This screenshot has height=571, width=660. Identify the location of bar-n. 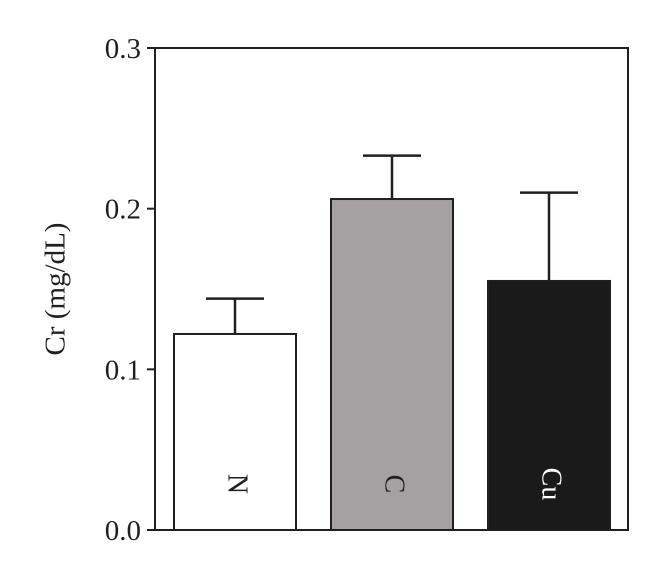
(235, 431).